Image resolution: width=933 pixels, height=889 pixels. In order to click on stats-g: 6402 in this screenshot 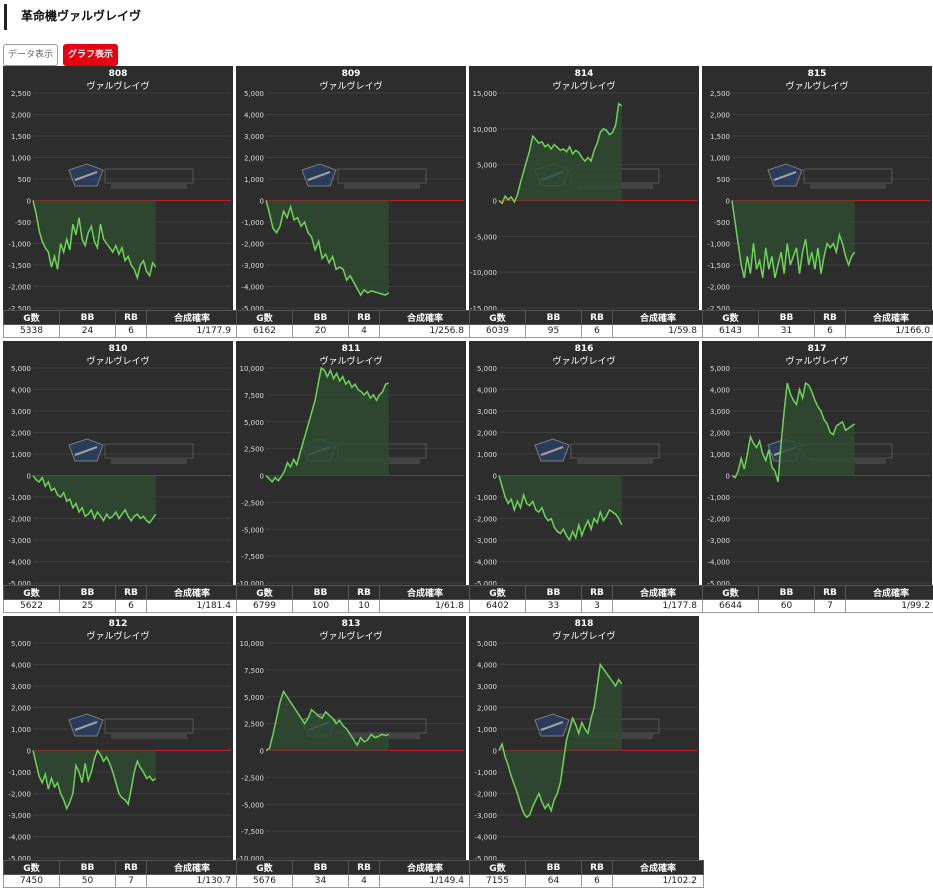, I will do `click(497, 606)`.